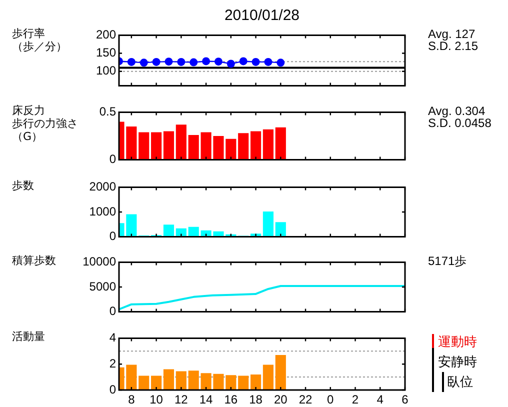 Image resolution: width=508 pixels, height=407 pixels. Describe the element at coordinates (102, 211) in the screenshot. I see `y-tick-label: 1000` at that location.